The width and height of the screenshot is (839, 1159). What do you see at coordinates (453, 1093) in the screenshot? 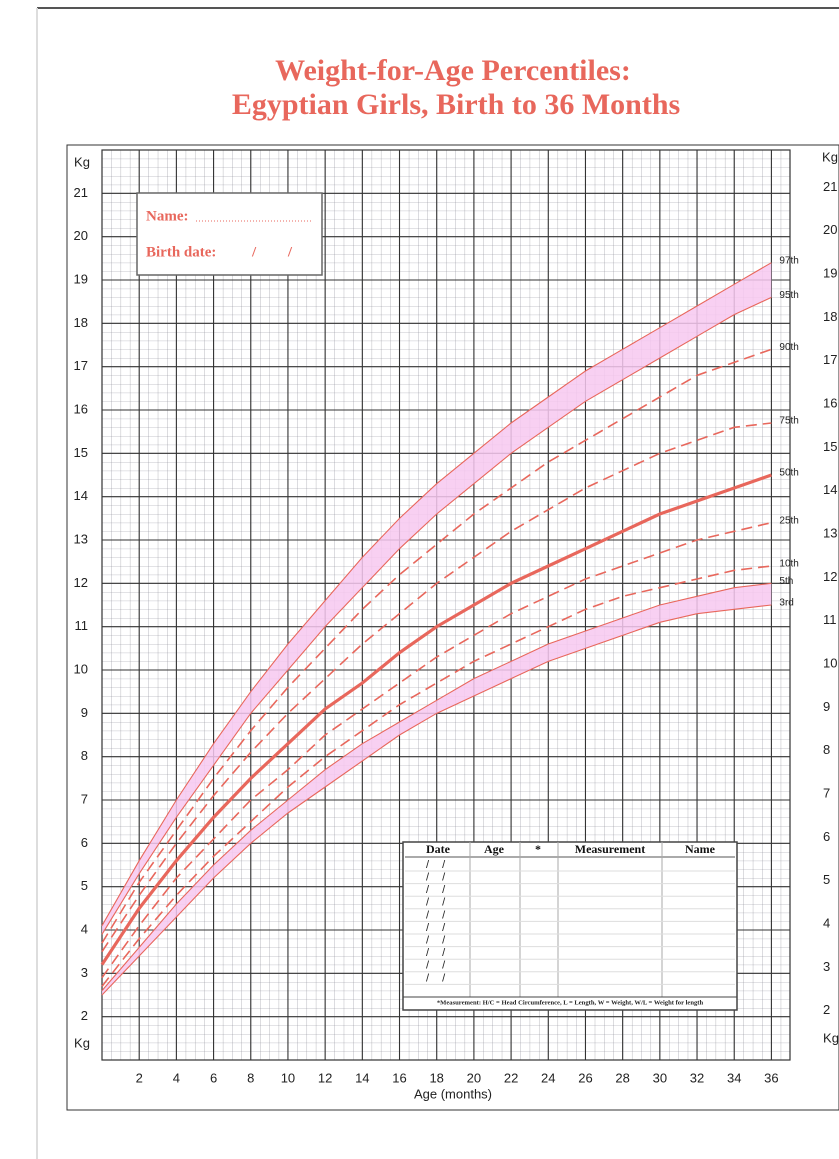
I see `x-axis-label: Age (months)` at bounding box center [453, 1093].